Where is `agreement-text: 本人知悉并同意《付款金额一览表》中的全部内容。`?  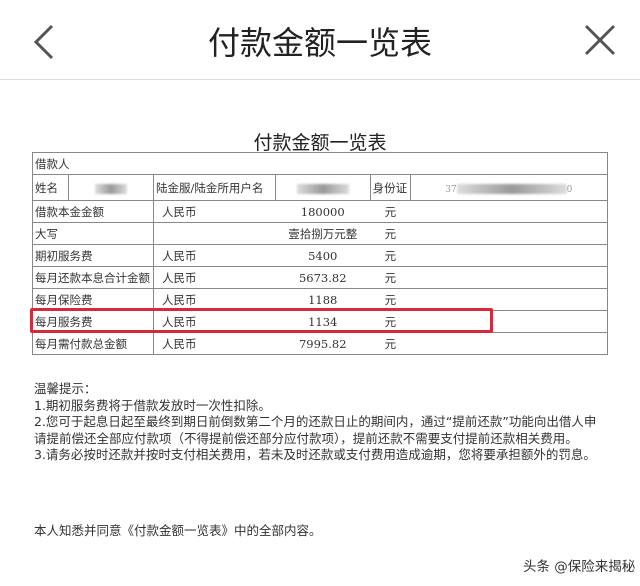
agreement-text: 本人知悉并同意《付款金额一览表》中的全部内容。 is located at coordinates (178, 530).